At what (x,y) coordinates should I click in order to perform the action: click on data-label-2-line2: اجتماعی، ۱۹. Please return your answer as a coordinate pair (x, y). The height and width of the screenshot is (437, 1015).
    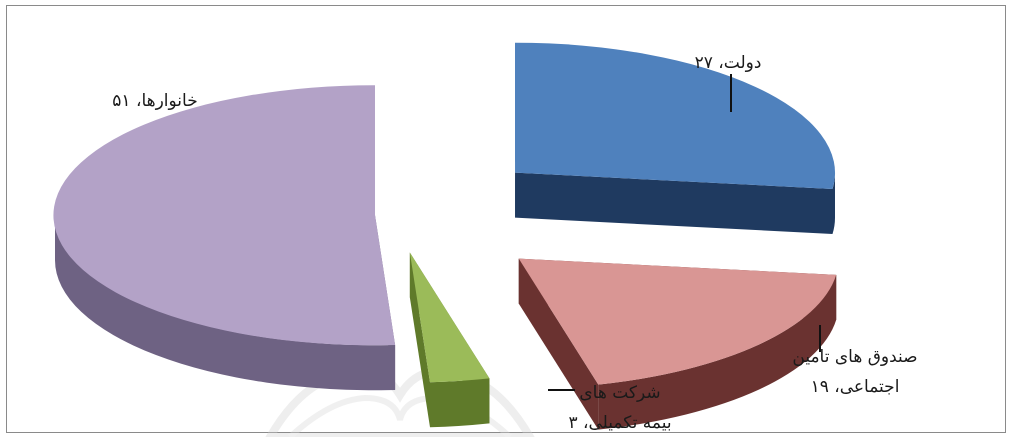
    Looking at the image, I should click on (855, 387).